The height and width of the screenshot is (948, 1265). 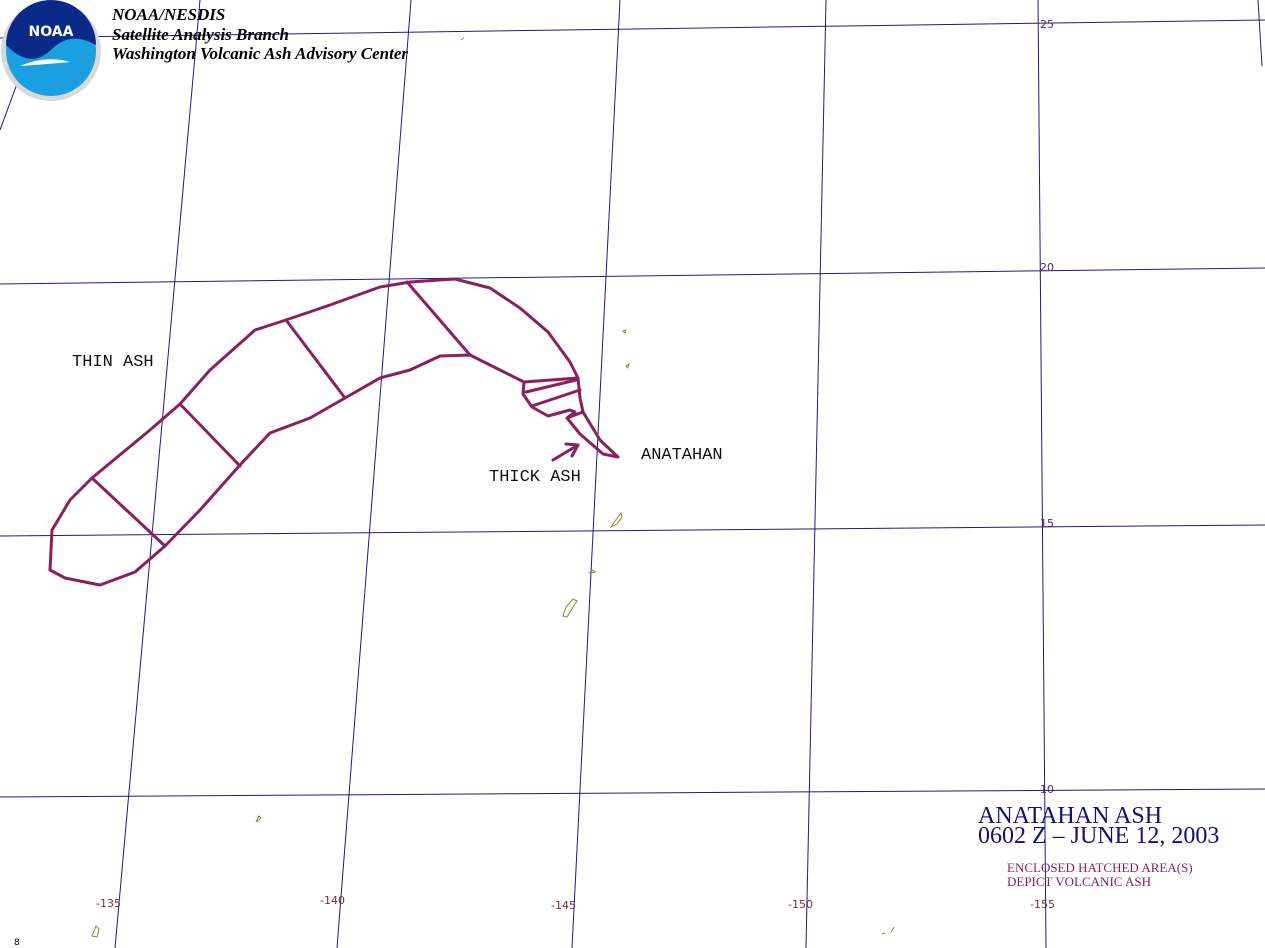 I want to click on longitude-label: -135, so click(x=108, y=903).